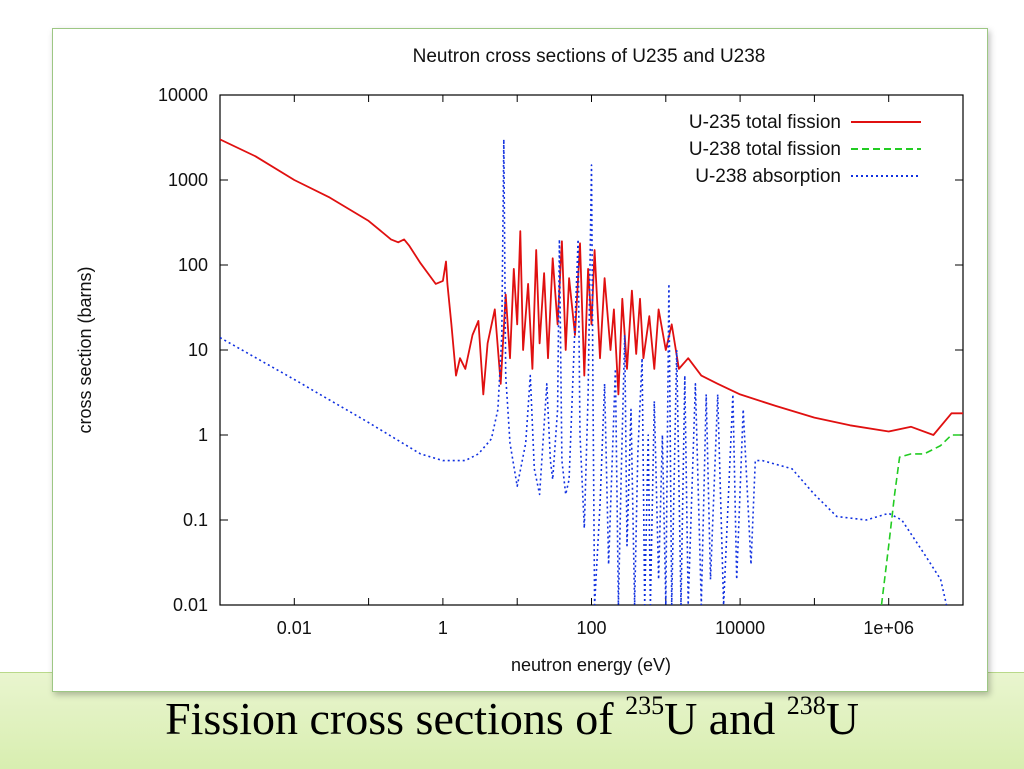  I want to click on x-tick-label: 100, so click(591, 628).